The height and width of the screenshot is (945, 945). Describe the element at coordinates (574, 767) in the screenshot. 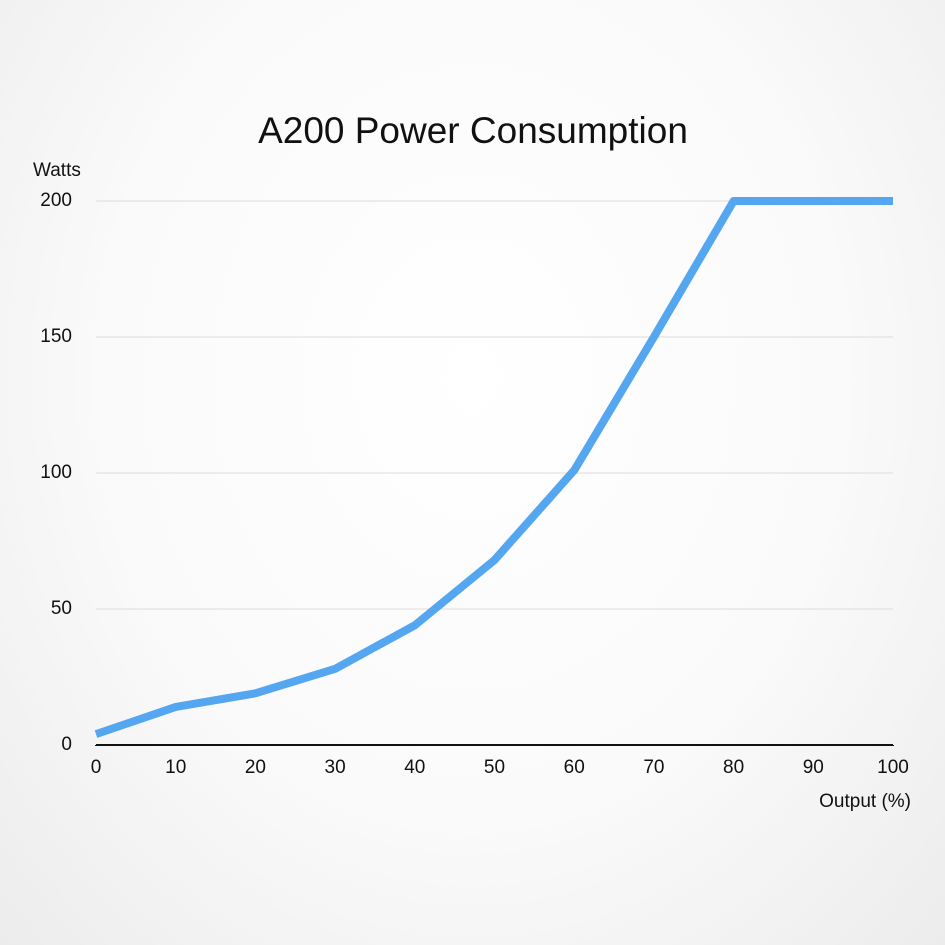

I see `x-tick-label: 60` at that location.